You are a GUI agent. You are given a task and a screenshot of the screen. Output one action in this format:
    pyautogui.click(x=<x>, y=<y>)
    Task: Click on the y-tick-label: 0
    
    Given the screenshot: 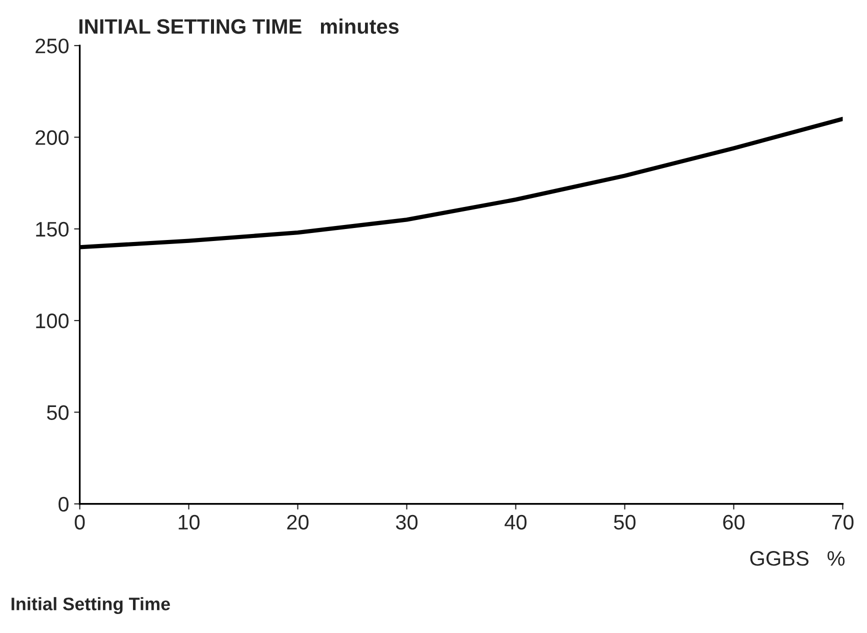 What is the action you would take?
    pyautogui.click(x=63, y=504)
    